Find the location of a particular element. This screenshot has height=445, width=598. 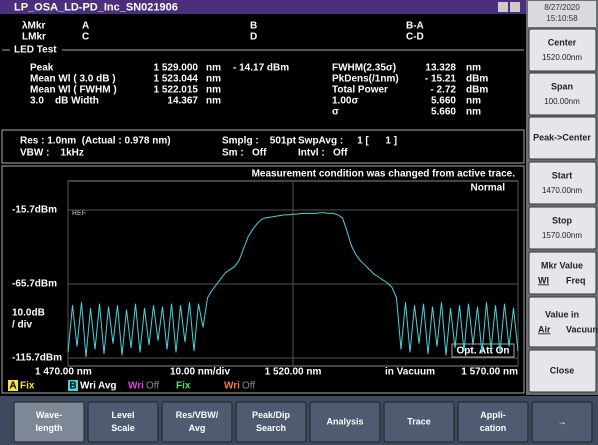

trace-sub: Avg is located at coordinates (107, 386).